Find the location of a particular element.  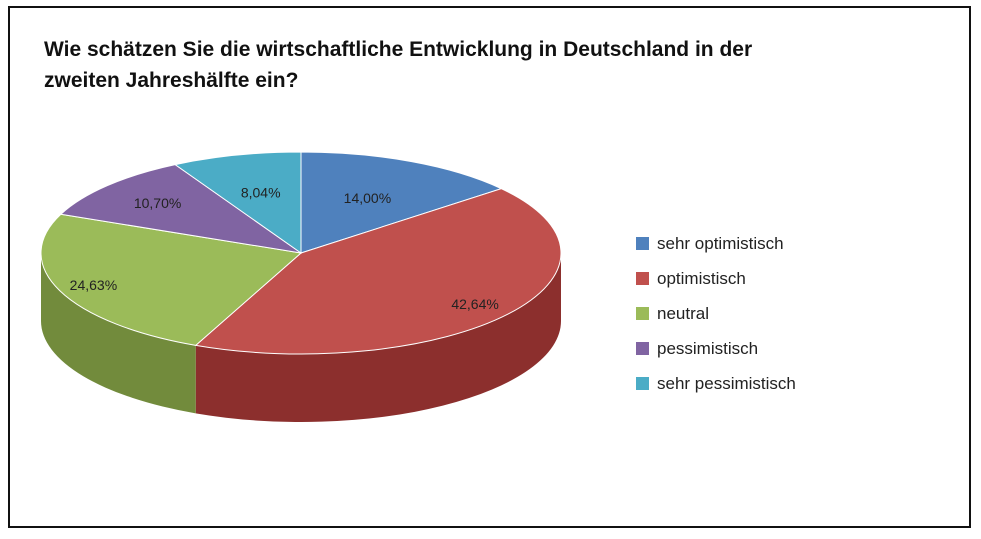

pie-side-neutral is located at coordinates (118, 333).